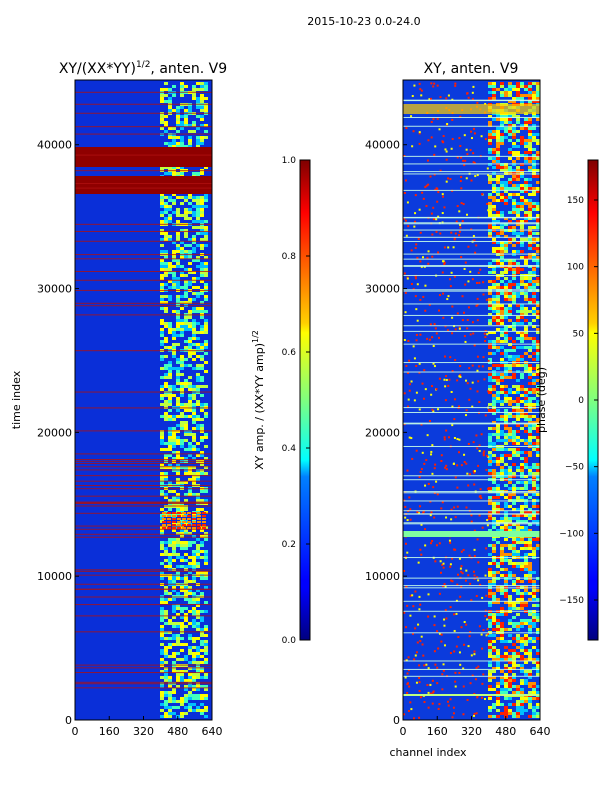 This screenshot has width=600, height=800. Describe the element at coordinates (382, 576) in the screenshot. I see `right-y-tick-label: 10000` at that location.